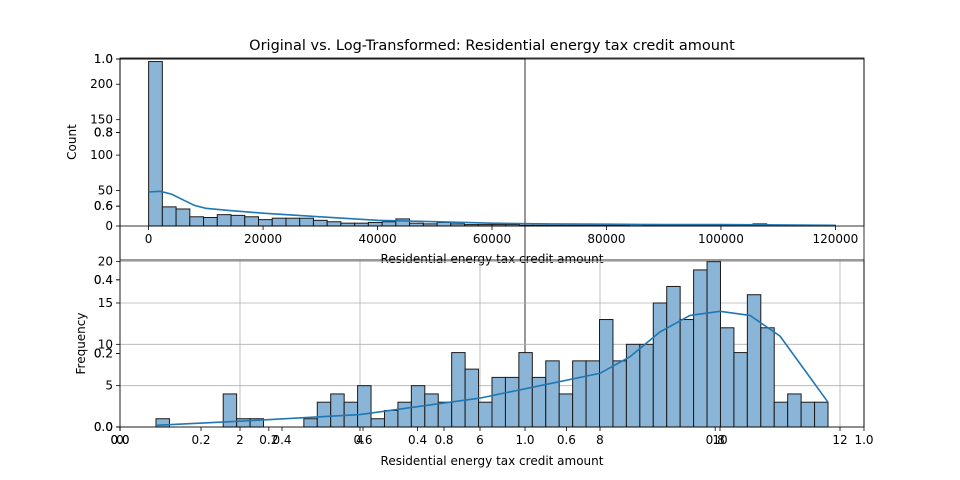 The image size is (960, 480). I want to click on x-tick-label: 8, so click(600, 440).